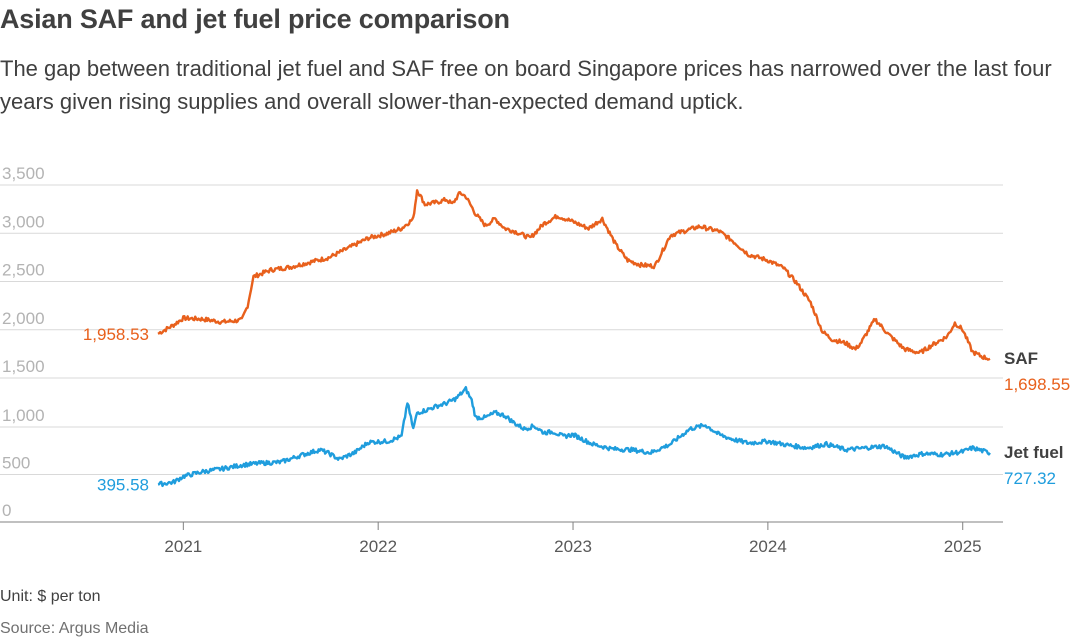  I want to click on x-tick-label-2023: 2023, so click(573, 546).